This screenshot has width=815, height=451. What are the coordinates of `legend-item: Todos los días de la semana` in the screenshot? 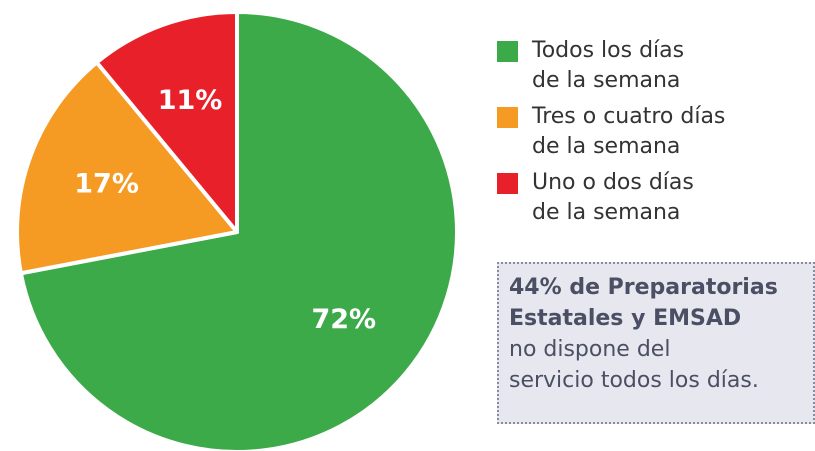 It's located at (656, 66).